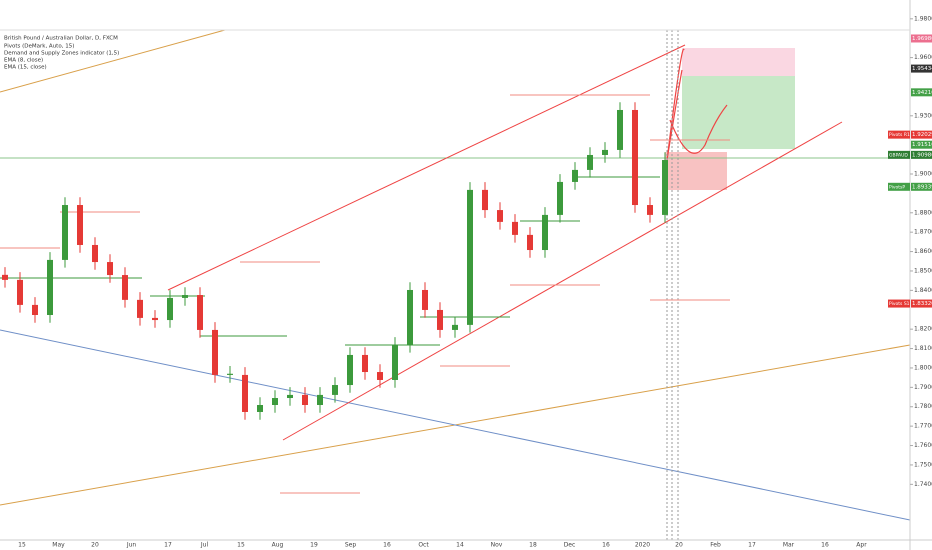 The width and height of the screenshot is (932, 550). Describe the element at coordinates (351, 545) in the screenshot. I see `x-tick-label: Sep` at that location.